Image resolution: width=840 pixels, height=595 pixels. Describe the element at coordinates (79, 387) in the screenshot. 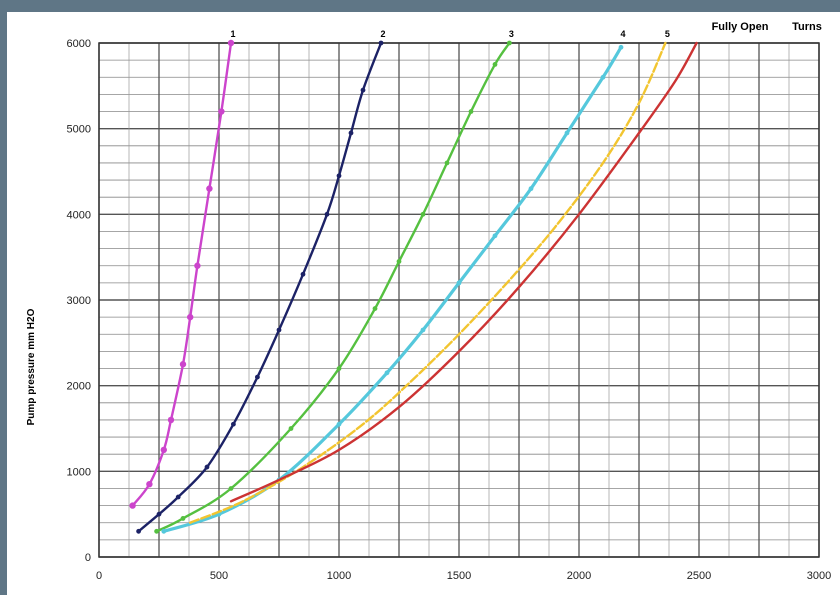

I see `y-tick-label: 2000` at that location.